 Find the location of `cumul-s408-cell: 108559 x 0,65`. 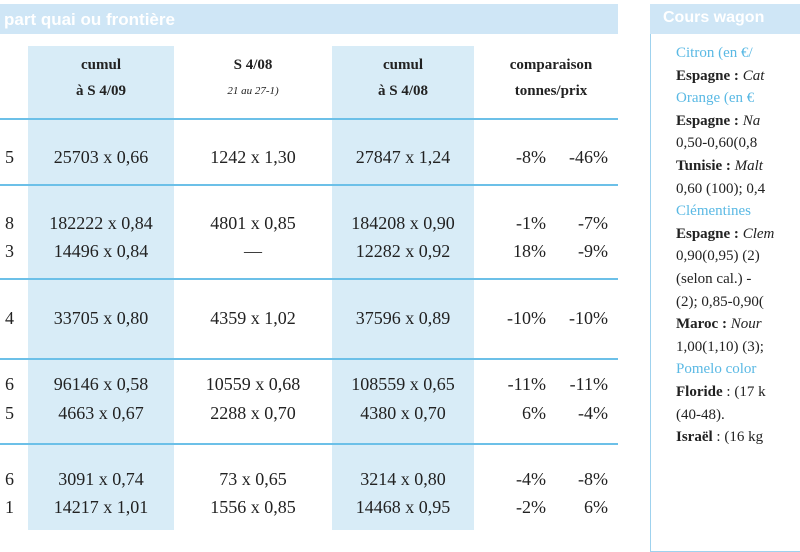

cumul-s408-cell: 108559 x 0,65 is located at coordinates (403, 384).